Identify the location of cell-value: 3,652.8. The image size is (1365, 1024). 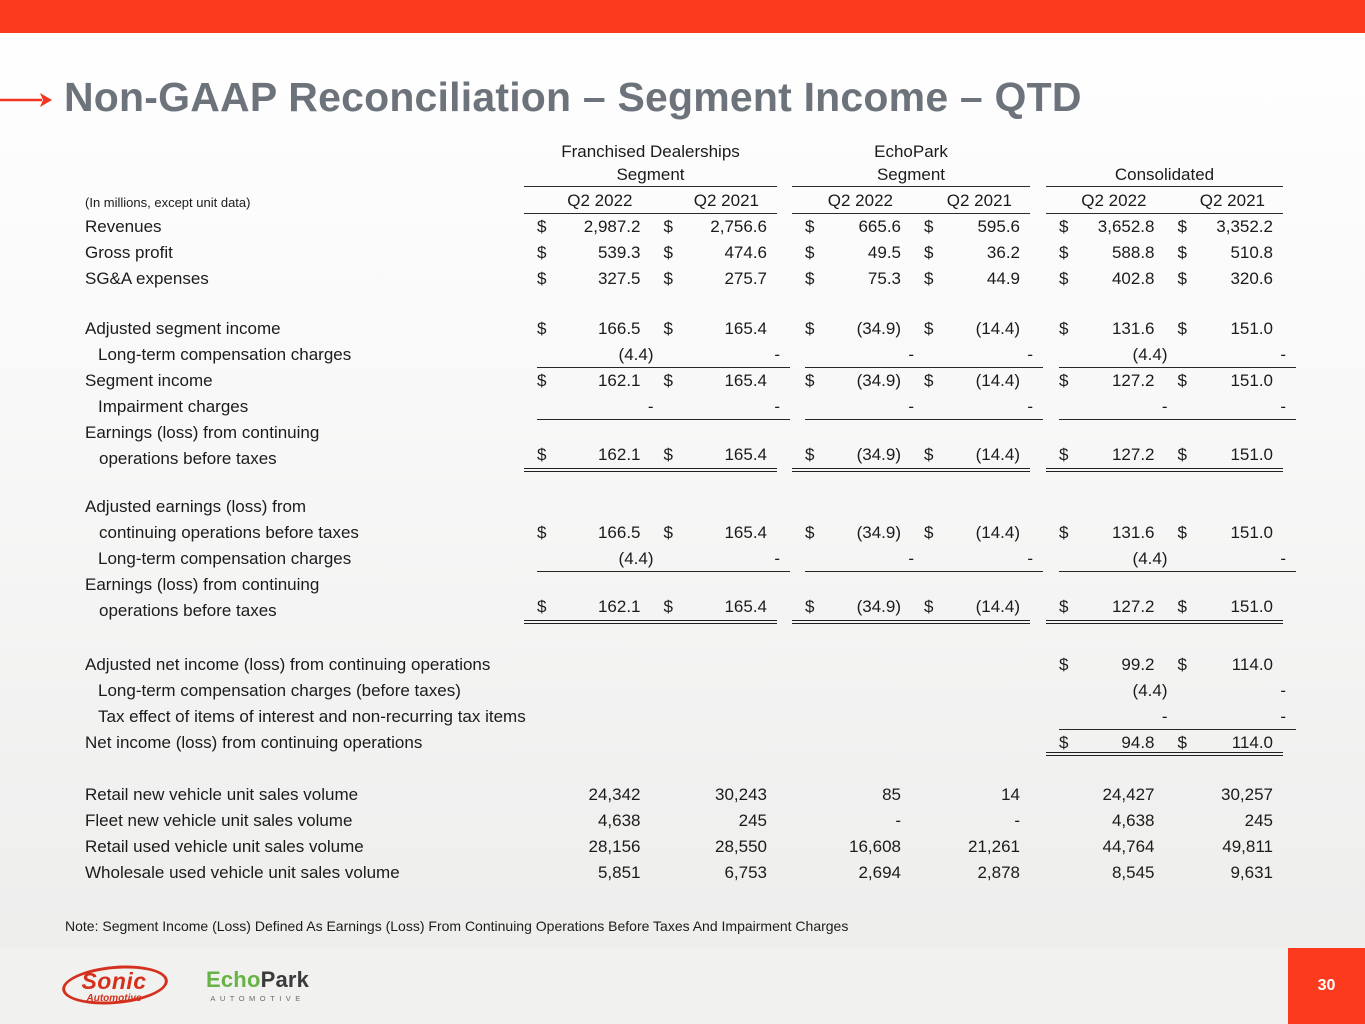
(1126, 226).